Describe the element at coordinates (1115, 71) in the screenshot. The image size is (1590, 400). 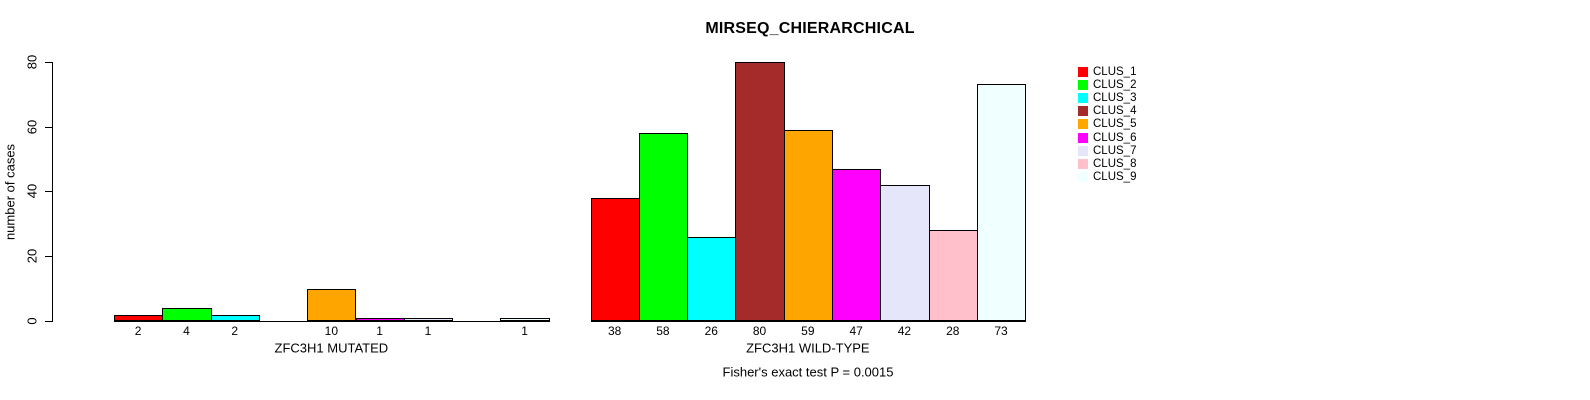
I see `legend-label-clus_1: CLUS_1` at that location.